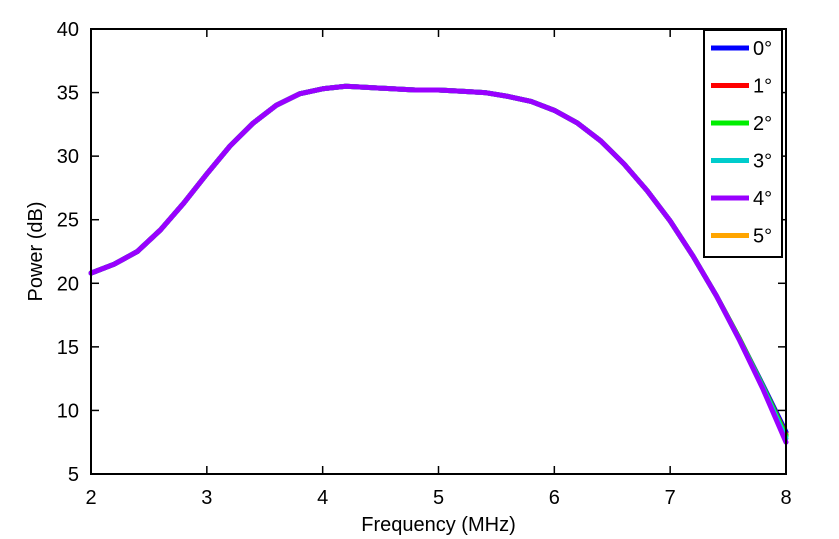 Image resolution: width=839 pixels, height=539 pixels. I want to click on x-tick-label: 2, so click(90, 498).